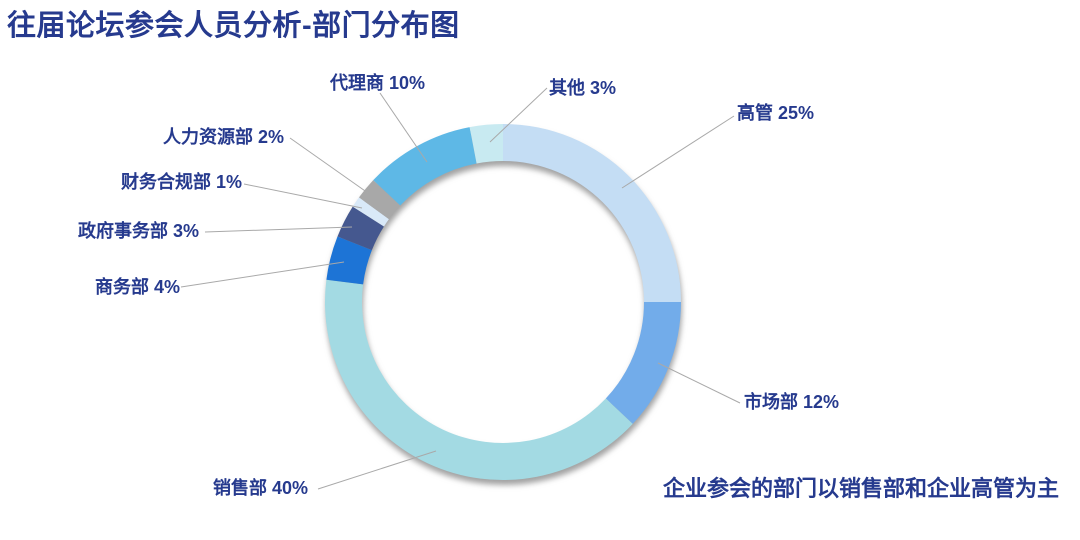 Image resolution: width=1080 pixels, height=540 pixels. What do you see at coordinates (139, 231) in the screenshot?
I see `label-government-affairs: 政府事务部 3%` at bounding box center [139, 231].